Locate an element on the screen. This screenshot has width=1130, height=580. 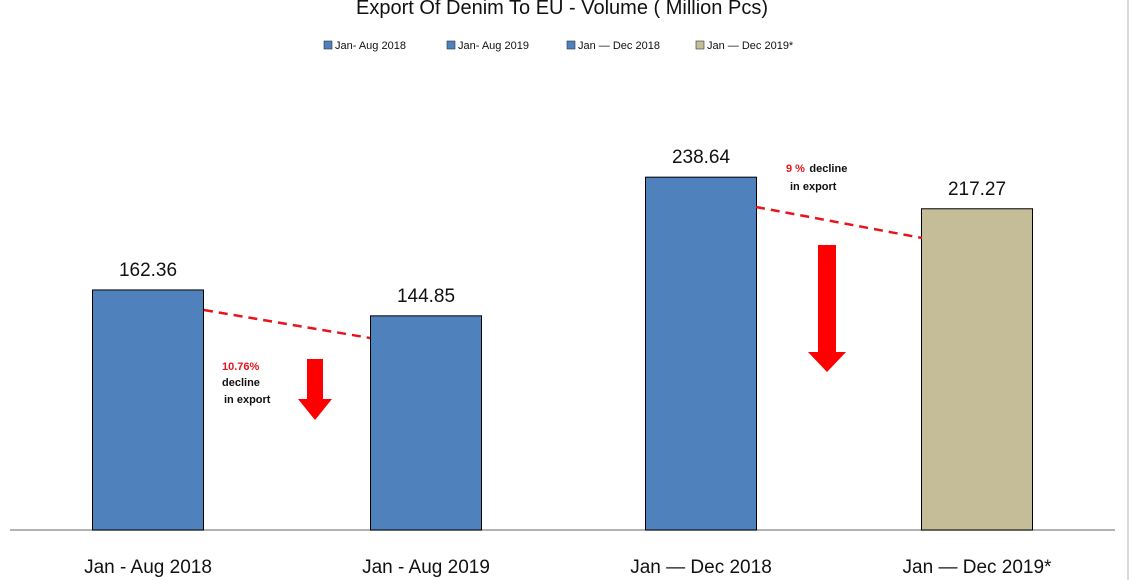
category-label: Jan — Dec 2018 is located at coordinates (701, 567).